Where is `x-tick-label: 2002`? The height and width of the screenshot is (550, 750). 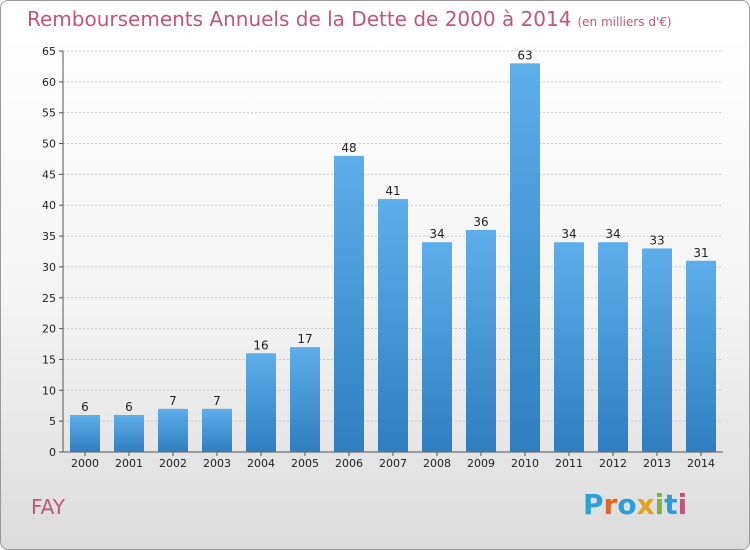 x-tick-label: 2002 is located at coordinates (173, 463).